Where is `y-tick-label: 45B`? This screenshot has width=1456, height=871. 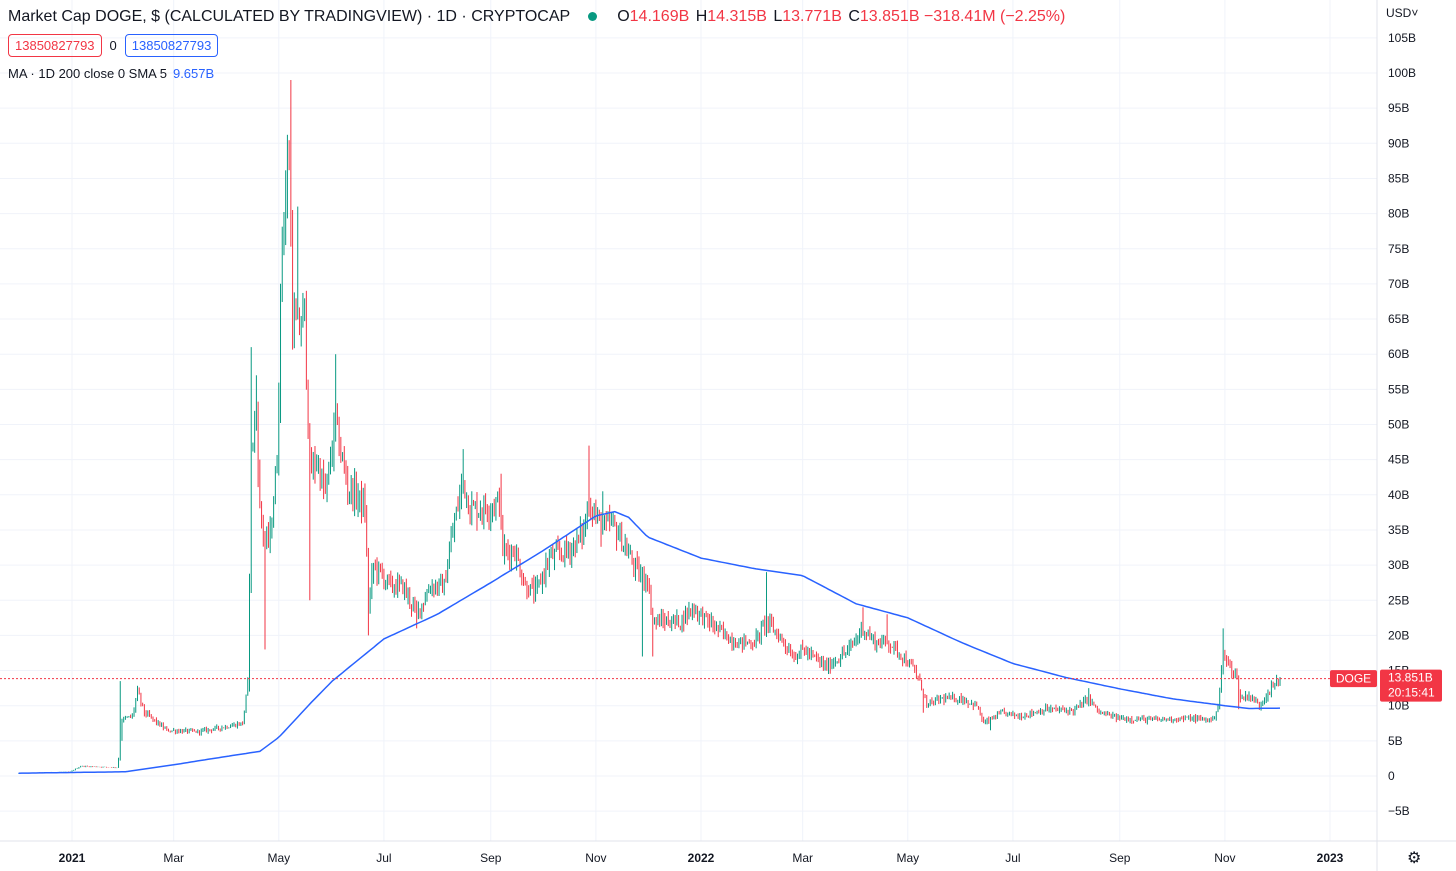
y-tick-label: 45B is located at coordinates (1398, 460).